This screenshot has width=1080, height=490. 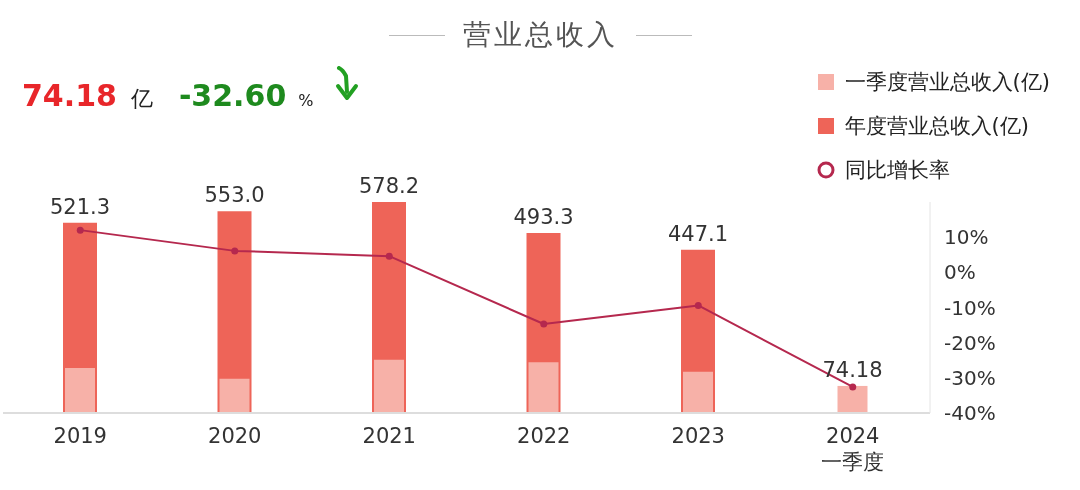 I want to click on y2-tick-label: 10%, so click(x=966, y=237).